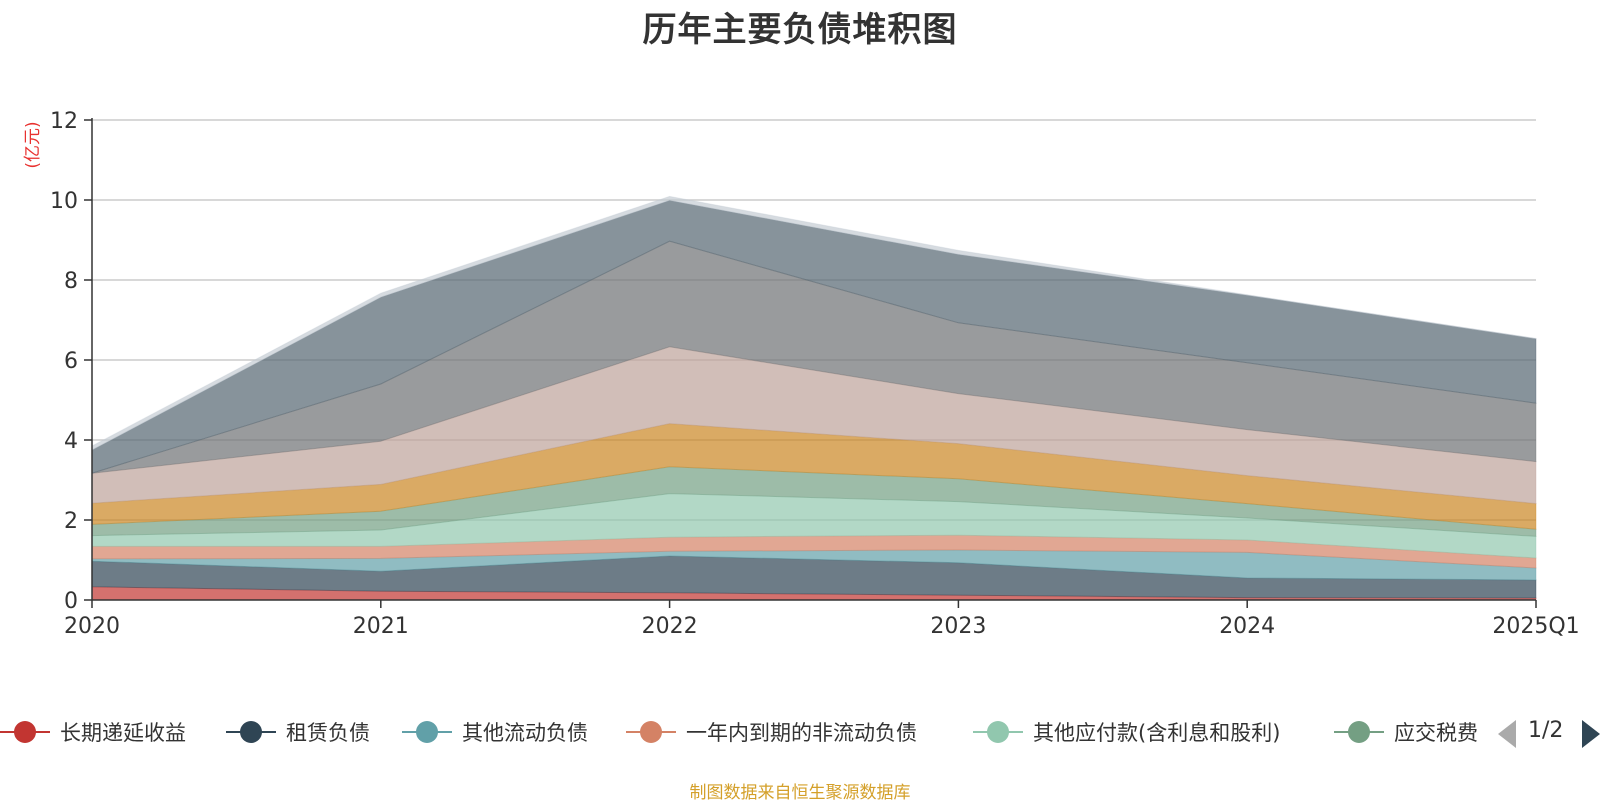  What do you see at coordinates (801, 733) in the screenshot?
I see `legend-label: 一年内到期的非流动负债` at bounding box center [801, 733].